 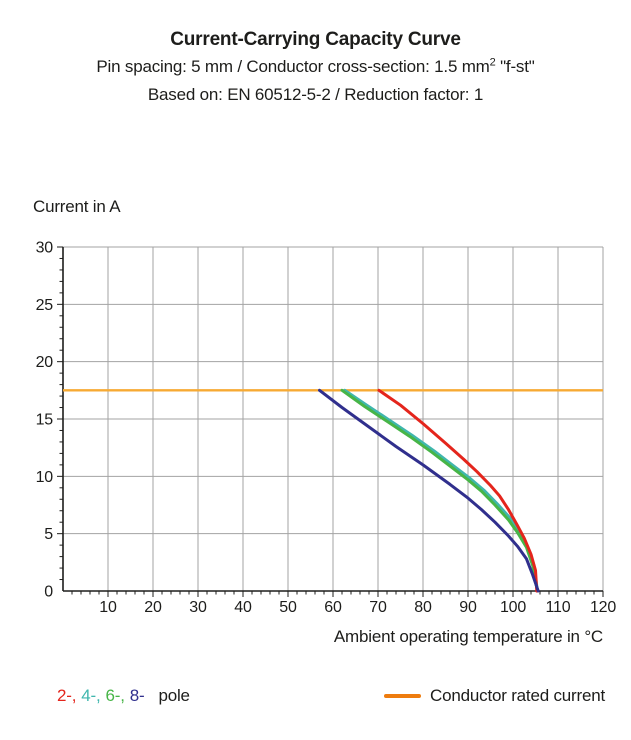 I want to click on x-tick-label: 100, so click(x=513, y=607).